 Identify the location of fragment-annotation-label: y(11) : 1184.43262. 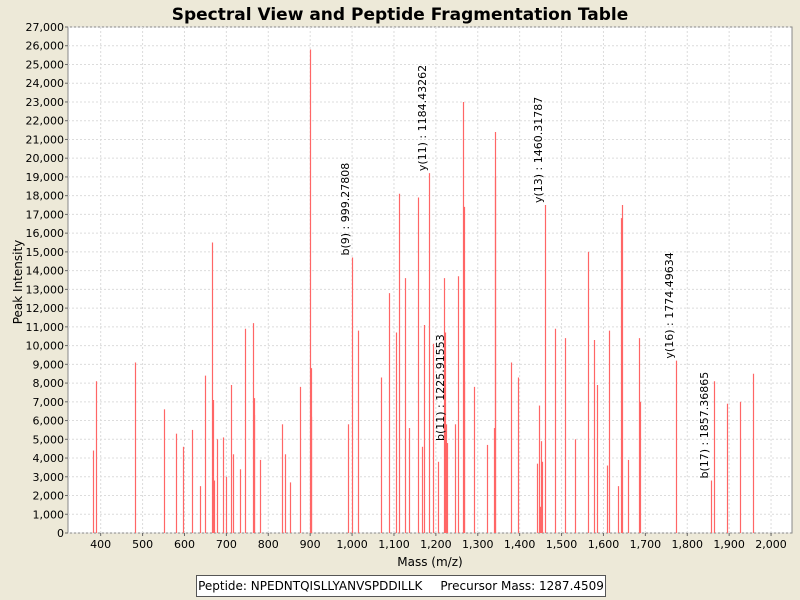
(422, 118).